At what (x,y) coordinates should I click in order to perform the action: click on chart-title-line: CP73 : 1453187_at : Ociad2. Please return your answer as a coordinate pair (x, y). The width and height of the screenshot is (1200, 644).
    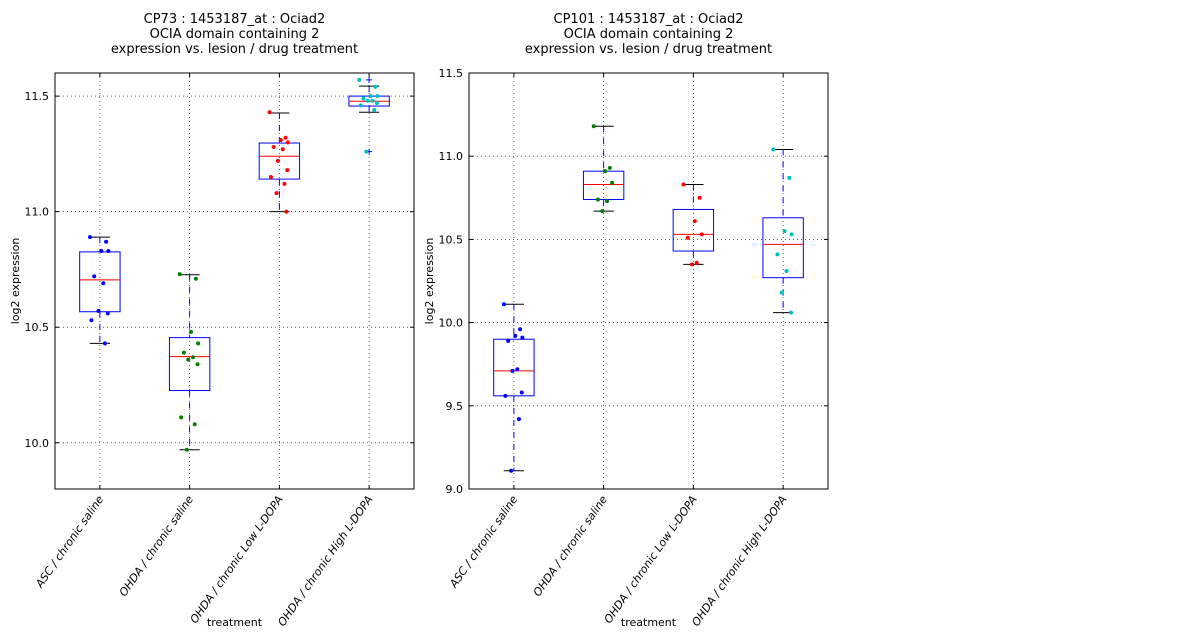
    Looking at the image, I should click on (235, 19).